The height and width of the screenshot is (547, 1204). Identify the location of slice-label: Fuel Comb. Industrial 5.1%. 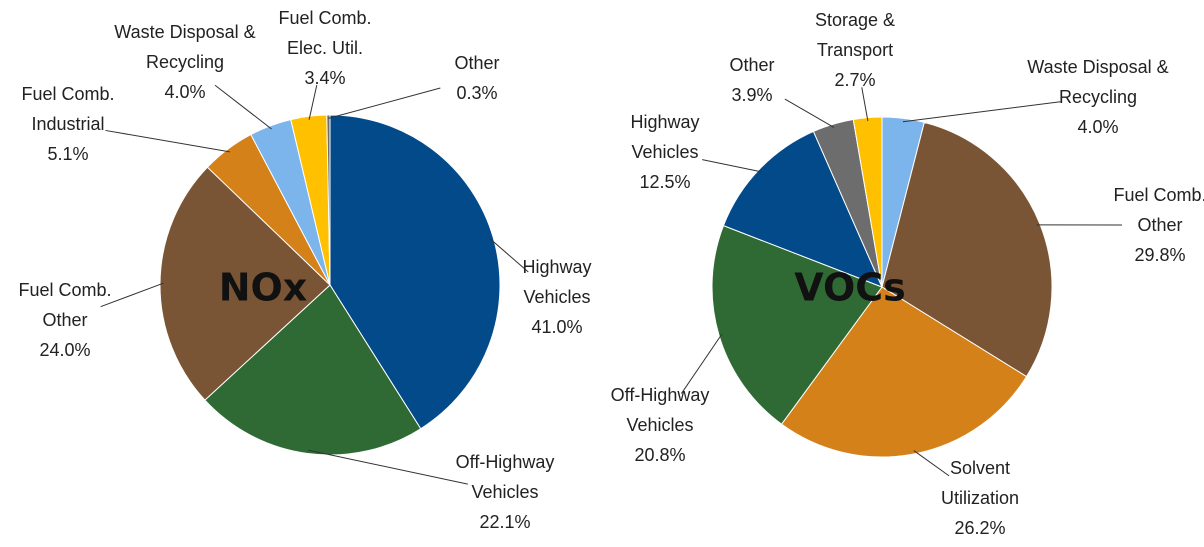
(68, 124).